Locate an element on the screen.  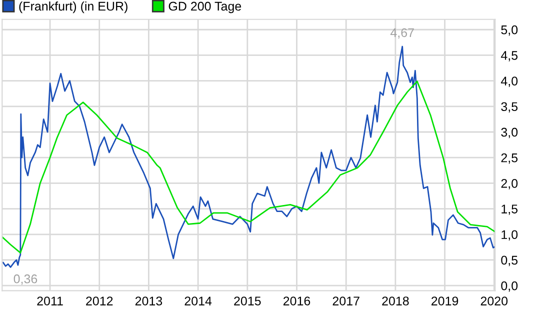
x-tick-label: 2019 is located at coordinates (445, 301).